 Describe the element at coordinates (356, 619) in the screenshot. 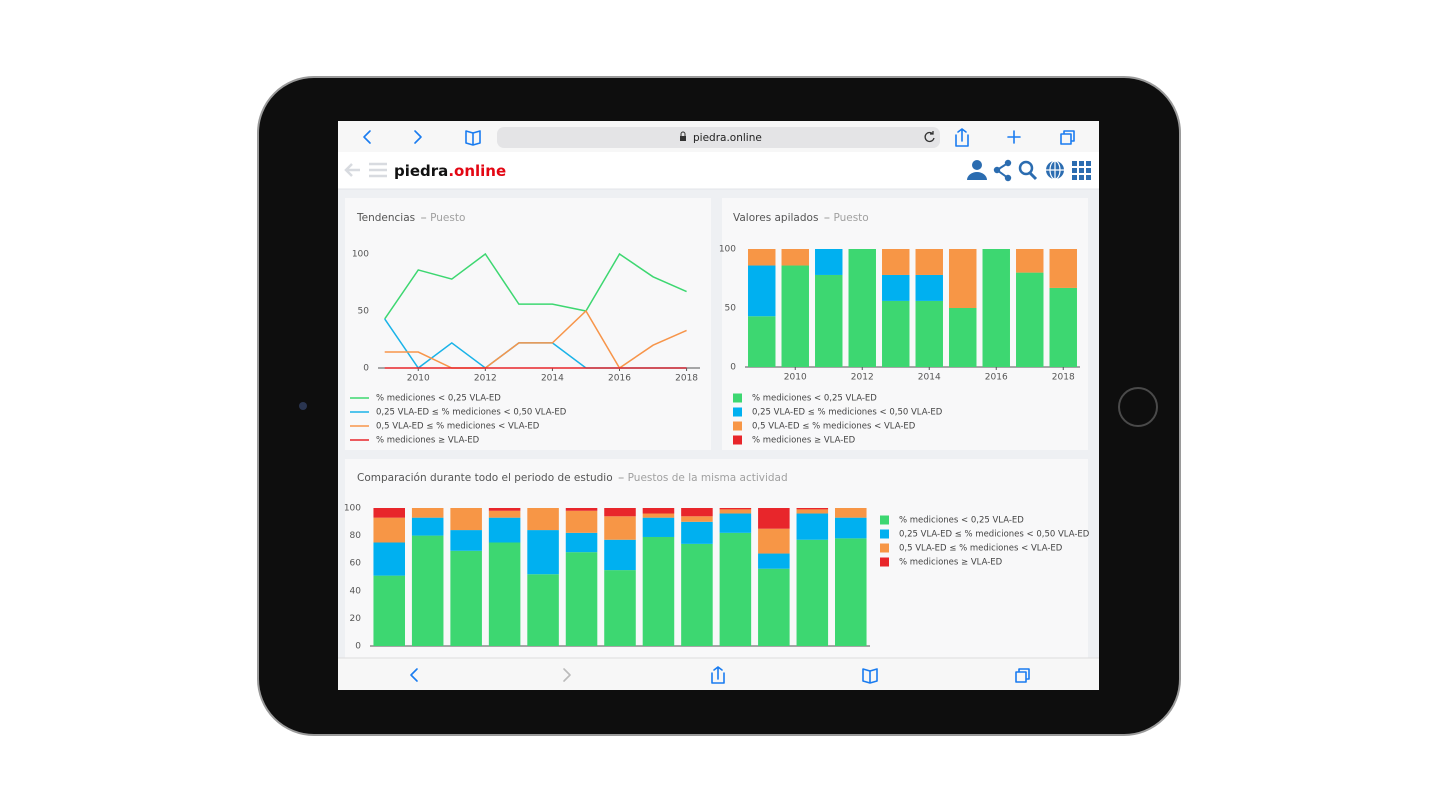

I see `y-tick-label: 20` at that location.